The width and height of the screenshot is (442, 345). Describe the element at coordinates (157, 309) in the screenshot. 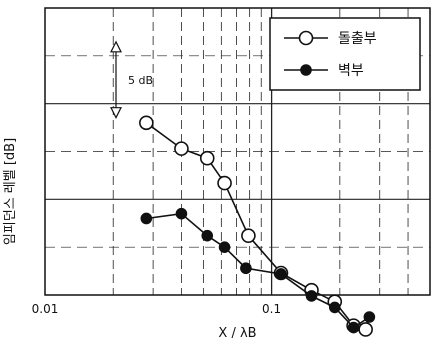

I see `x-tick-labels: 0.01 0.1` at that location.